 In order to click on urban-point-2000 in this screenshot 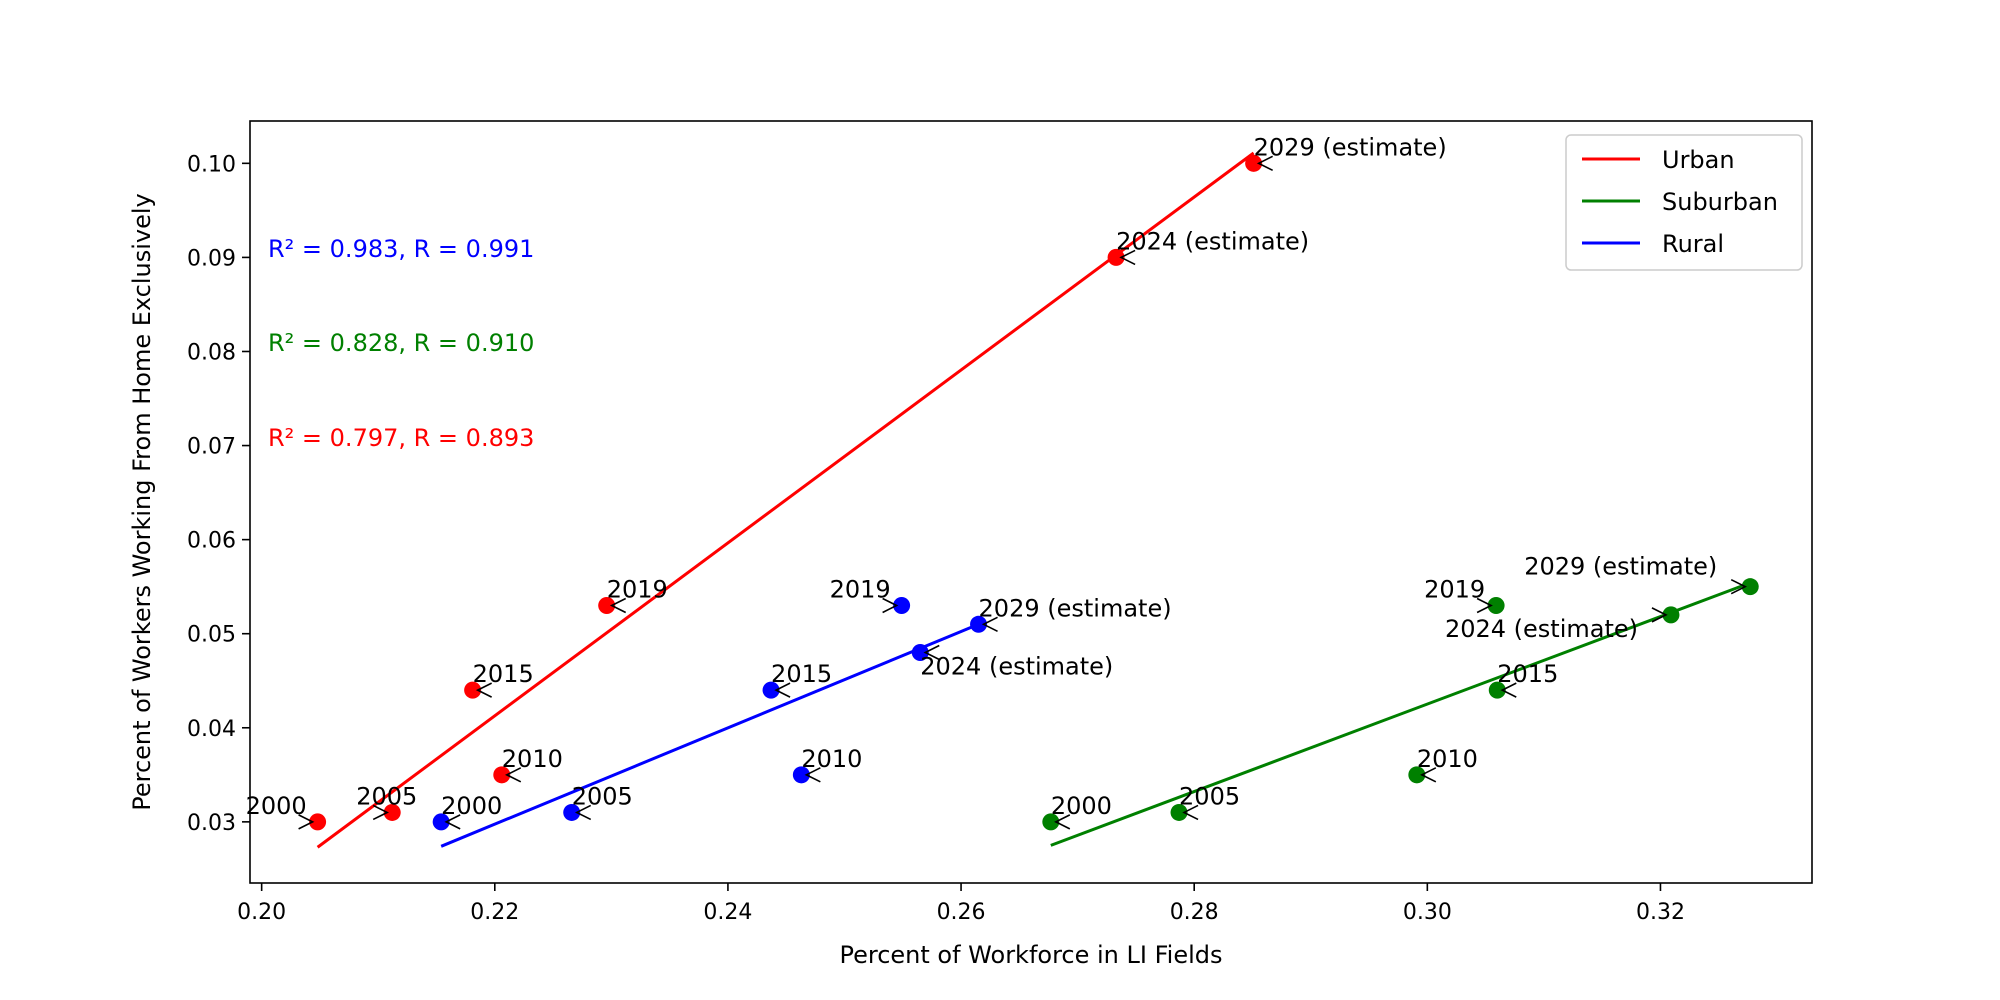, I will do `click(318, 822)`.